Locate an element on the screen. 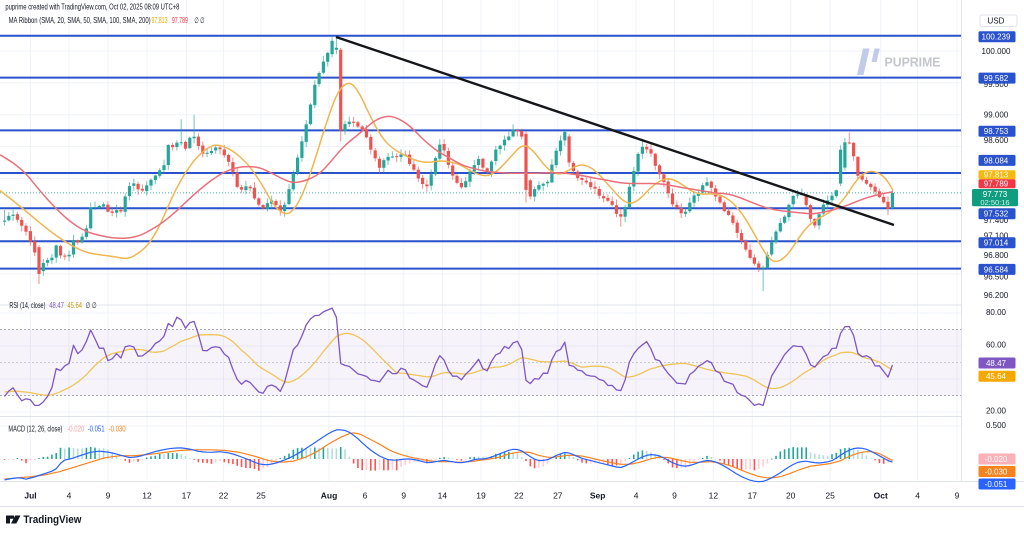  svg-text: 100.239 is located at coordinates (996, 37).